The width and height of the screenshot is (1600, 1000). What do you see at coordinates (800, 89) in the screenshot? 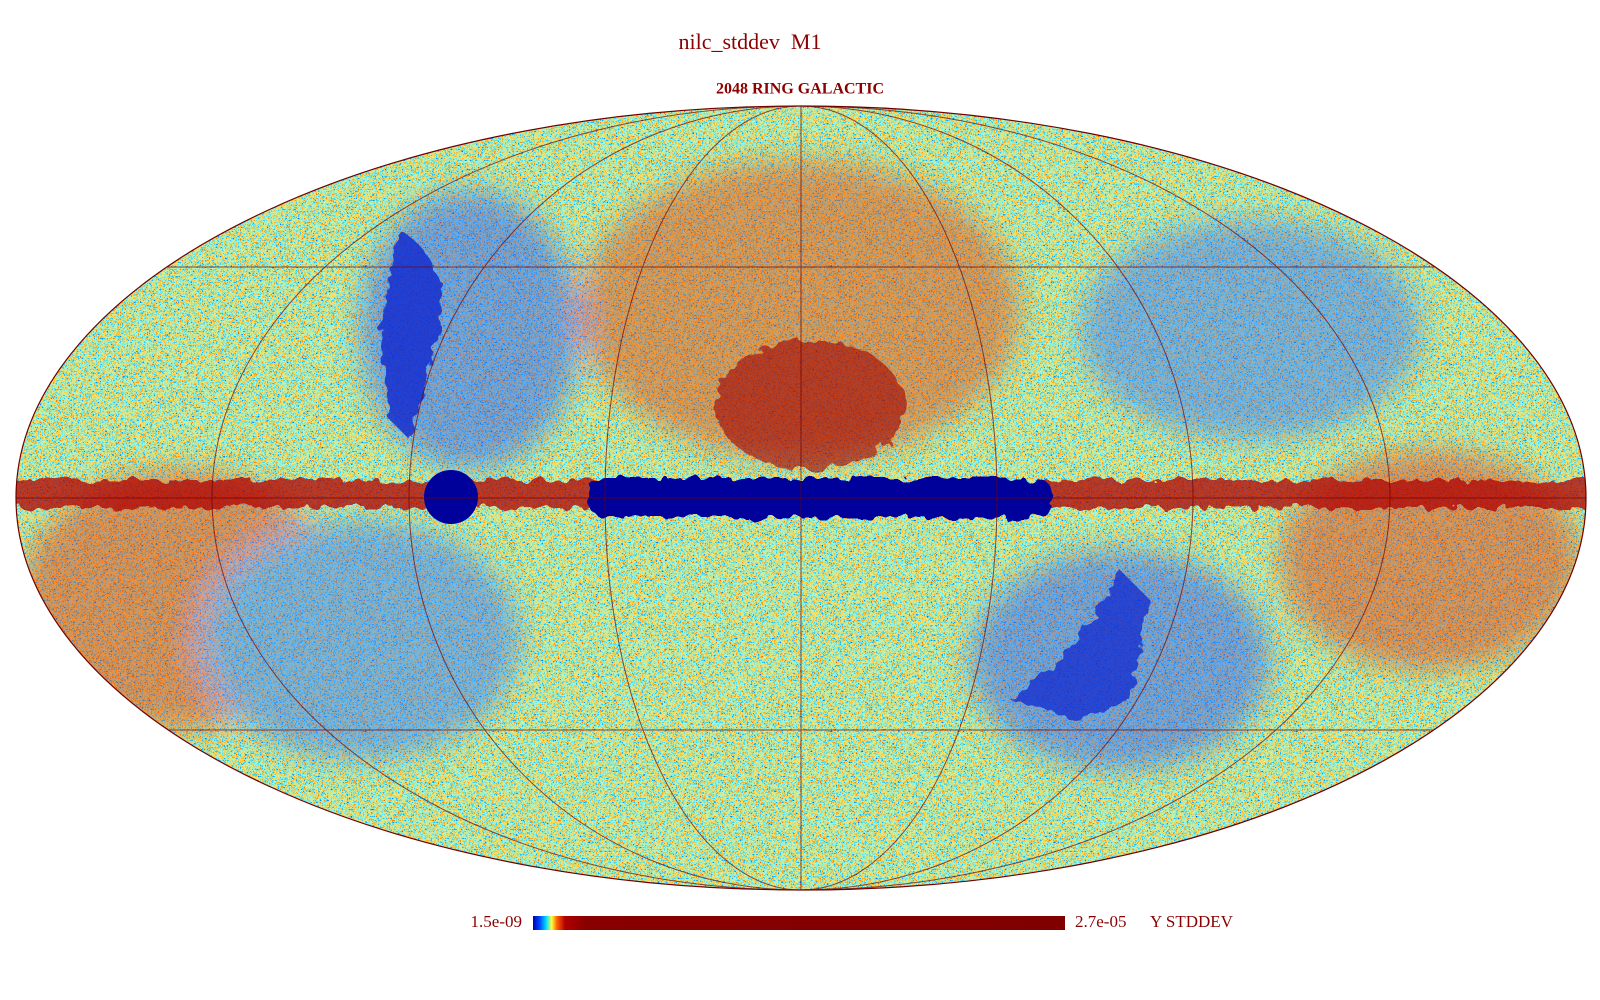
I see `map-subtitle: 2048 RING GALACTIC` at bounding box center [800, 89].